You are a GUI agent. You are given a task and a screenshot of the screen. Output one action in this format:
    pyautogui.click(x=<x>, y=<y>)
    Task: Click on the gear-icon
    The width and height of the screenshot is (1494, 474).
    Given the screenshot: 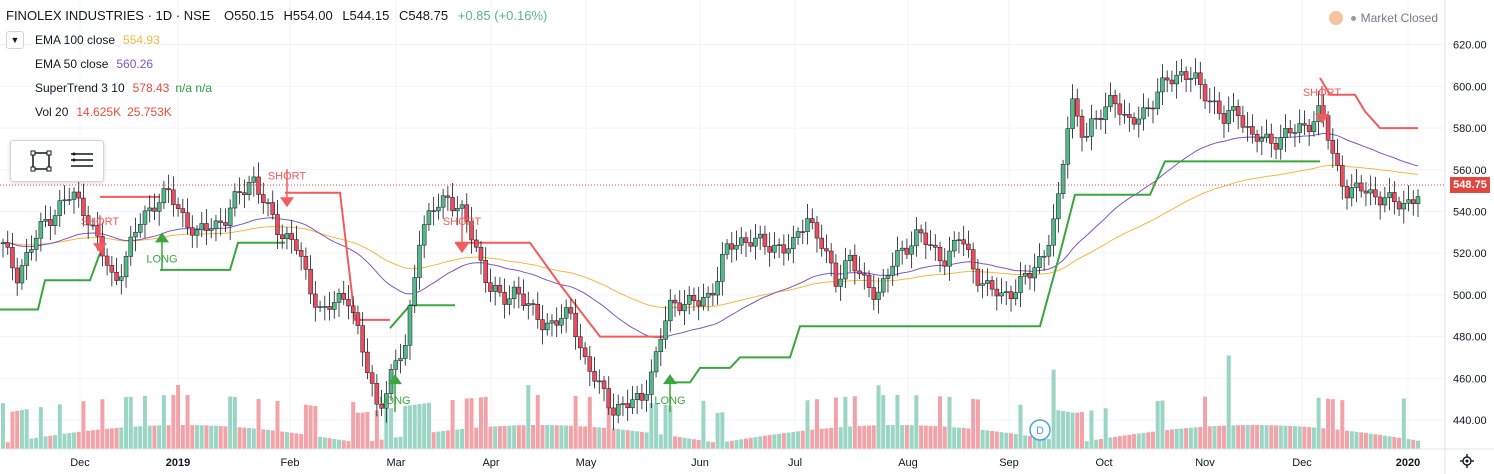 What is the action you would take?
    pyautogui.click(x=1467, y=461)
    